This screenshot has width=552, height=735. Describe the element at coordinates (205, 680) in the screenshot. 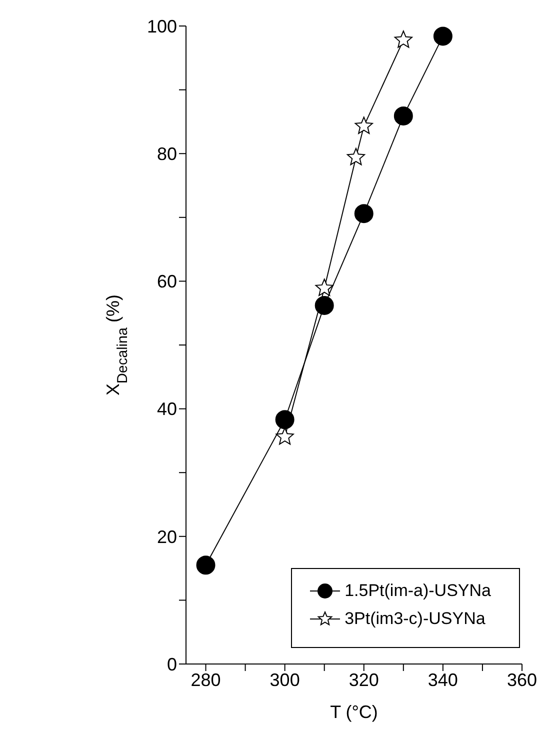

I see `x-tick-label: 280` at that location.